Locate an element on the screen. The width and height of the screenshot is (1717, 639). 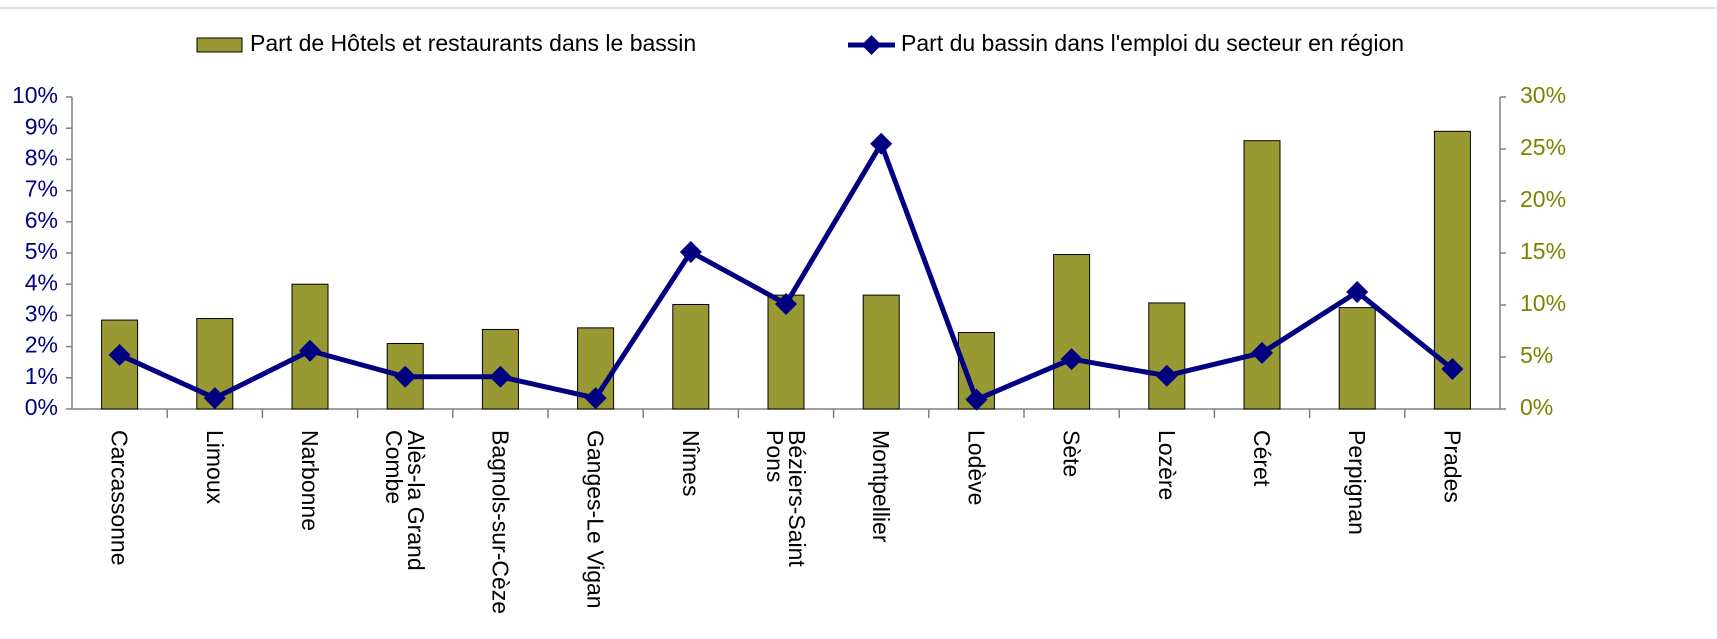
x-tick-label: Perpignan is located at coordinates (1357, 482).